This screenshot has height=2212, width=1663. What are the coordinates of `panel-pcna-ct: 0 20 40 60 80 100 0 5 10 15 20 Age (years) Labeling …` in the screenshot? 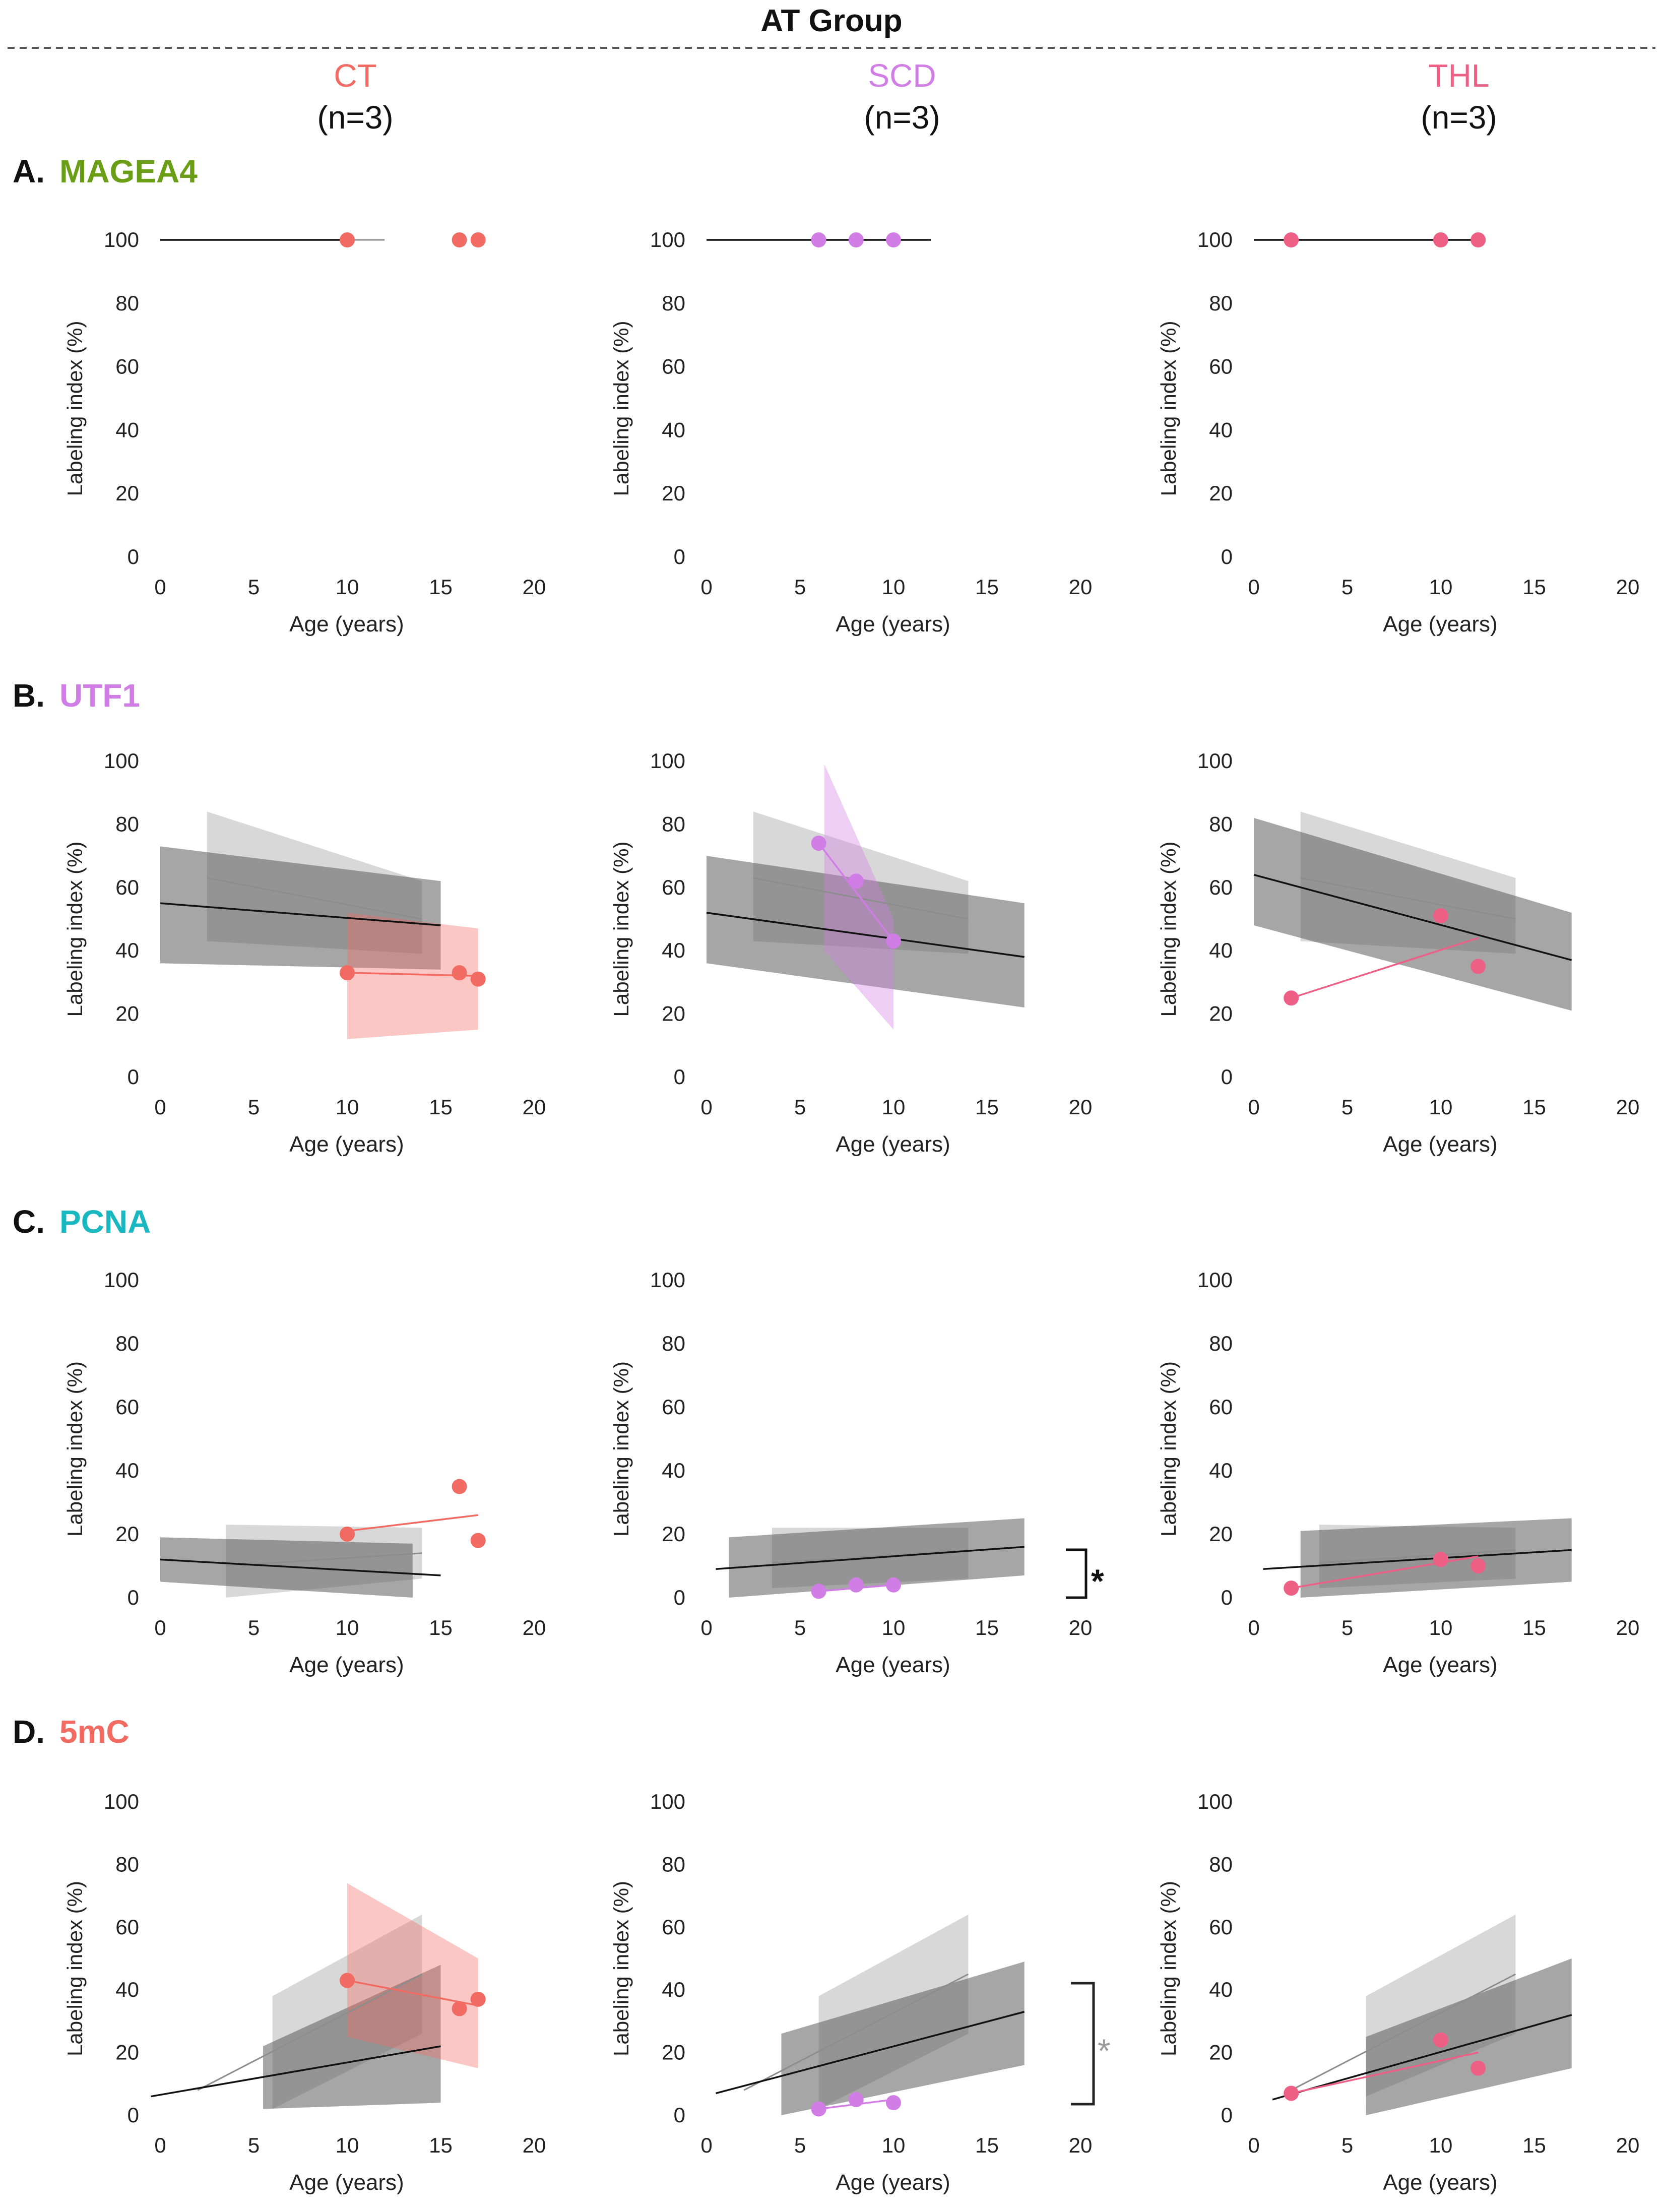 It's located at (304, 1472).